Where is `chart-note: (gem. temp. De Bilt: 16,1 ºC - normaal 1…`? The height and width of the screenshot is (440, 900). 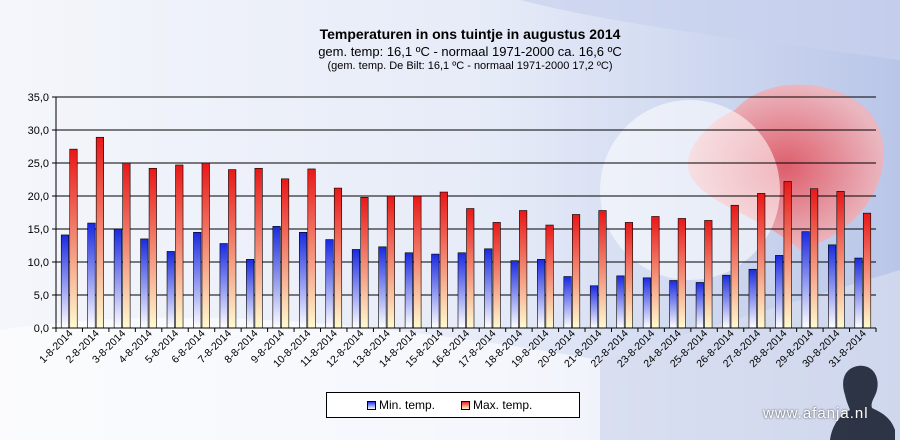 chart-note: (gem. temp. De Bilt: 16,1 ºC - normaal 1… is located at coordinates (470, 66).